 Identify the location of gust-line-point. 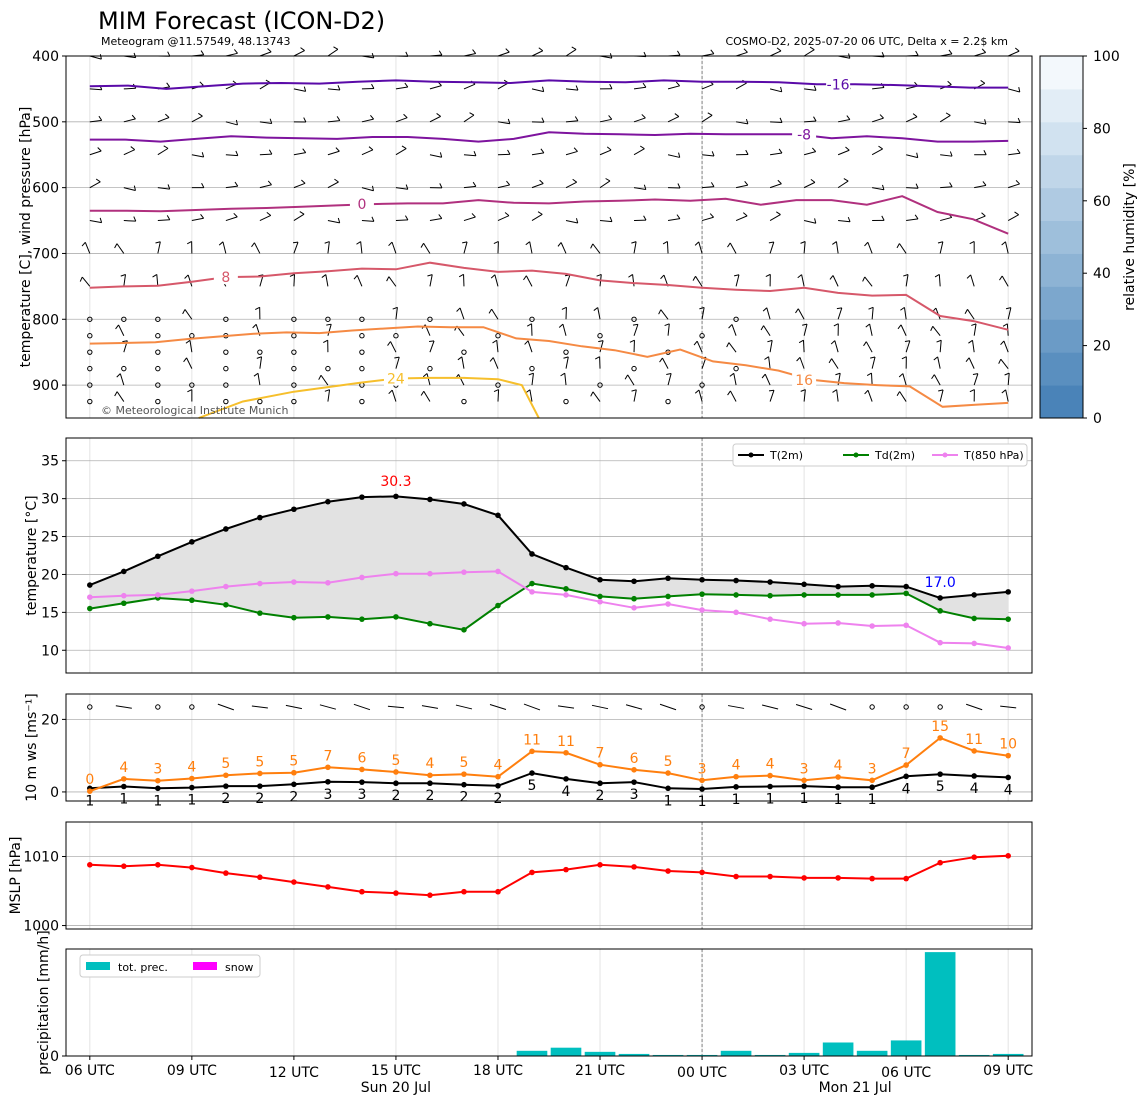
(498, 776).